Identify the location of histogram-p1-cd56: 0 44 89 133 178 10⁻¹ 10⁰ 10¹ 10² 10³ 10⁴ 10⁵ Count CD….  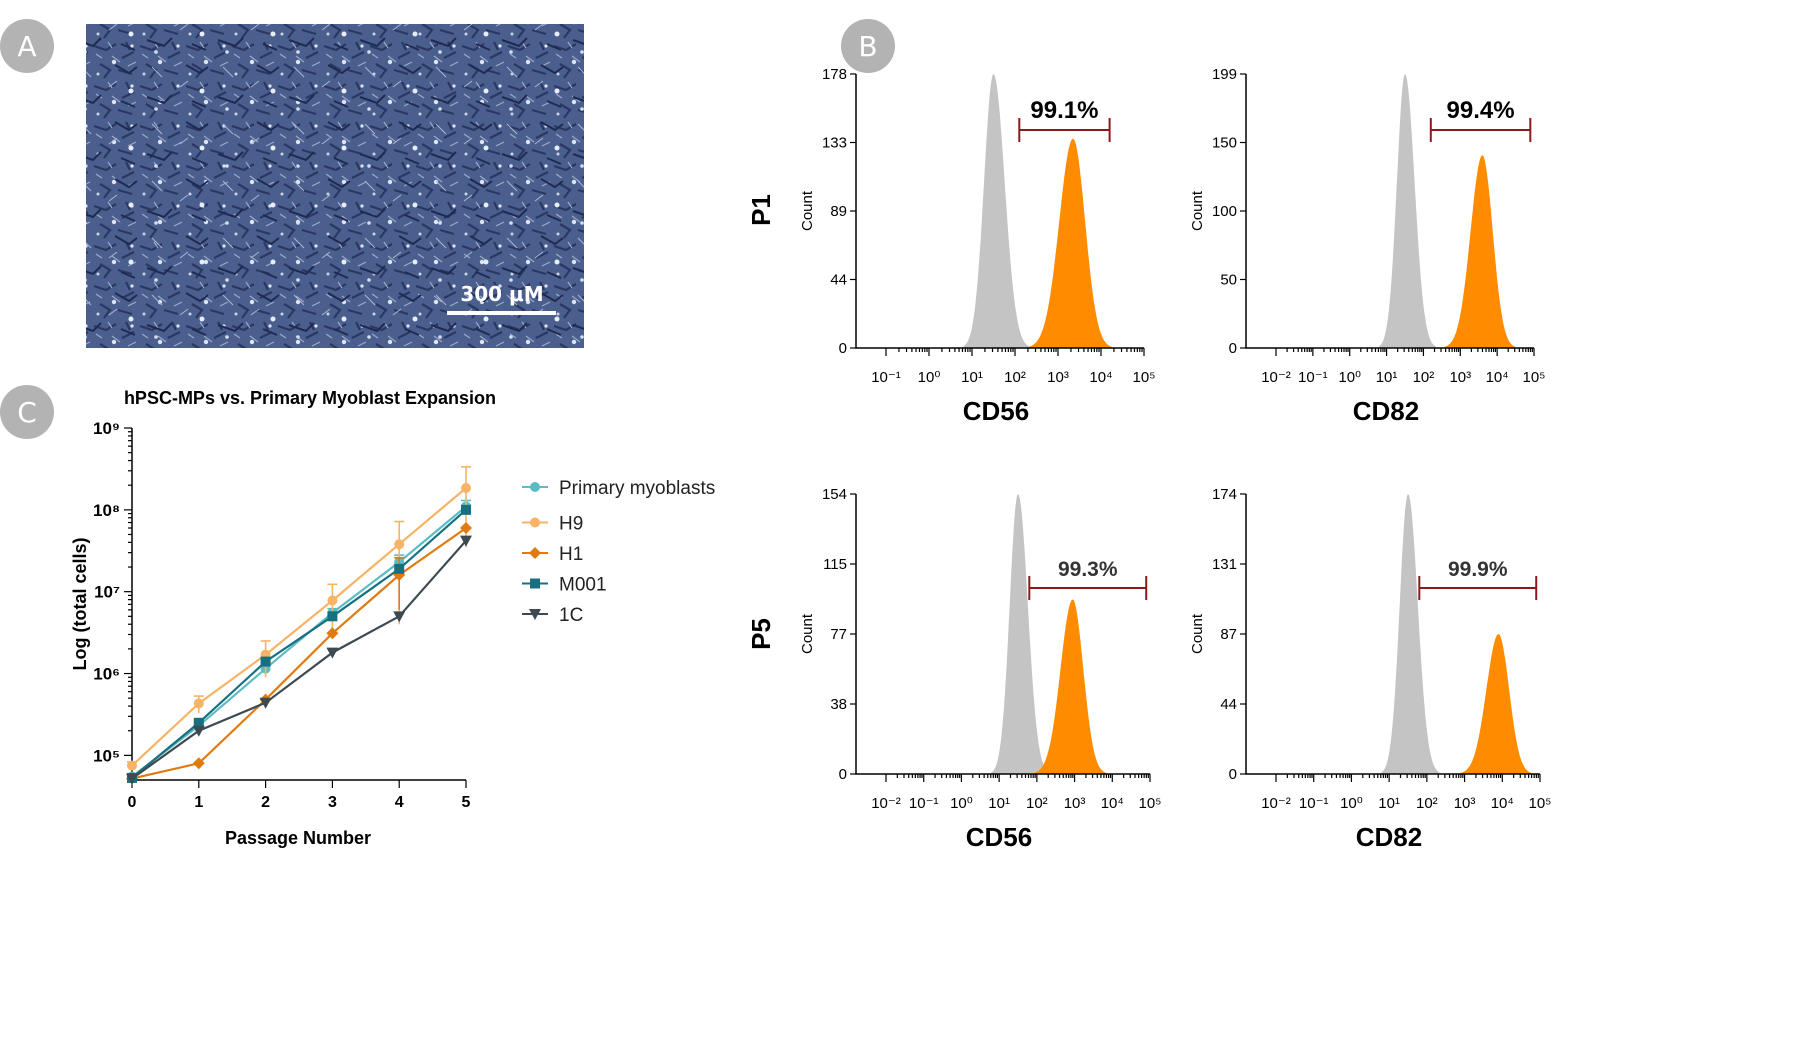
(977, 246).